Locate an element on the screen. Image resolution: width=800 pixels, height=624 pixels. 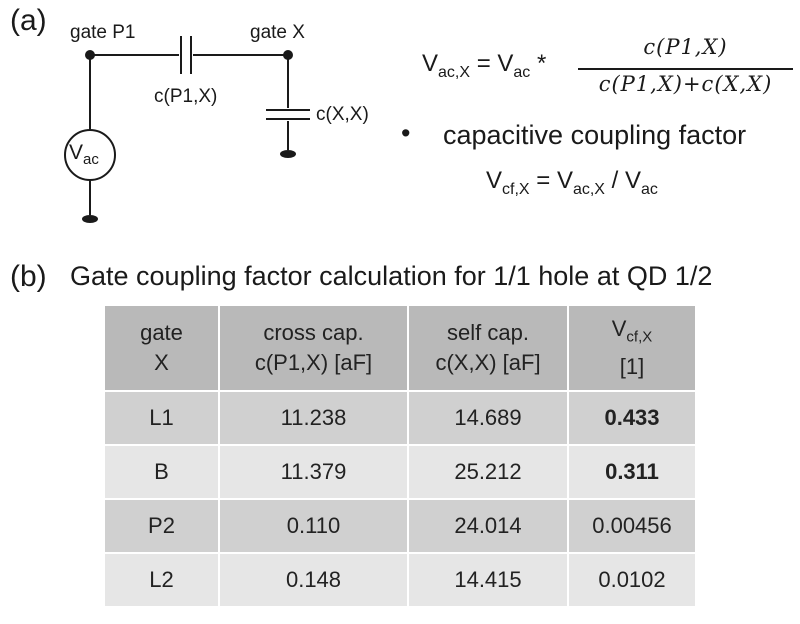
cell-self-cap: 14.689 is located at coordinates (488, 418).